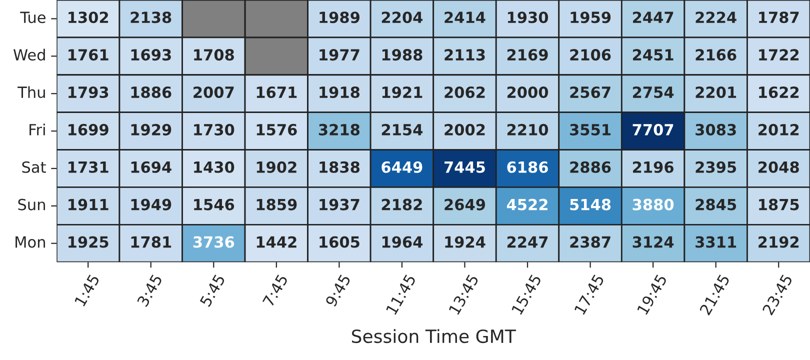  What do you see at coordinates (402, 204) in the screenshot?
I see `data-label: 2182` at bounding box center [402, 204].